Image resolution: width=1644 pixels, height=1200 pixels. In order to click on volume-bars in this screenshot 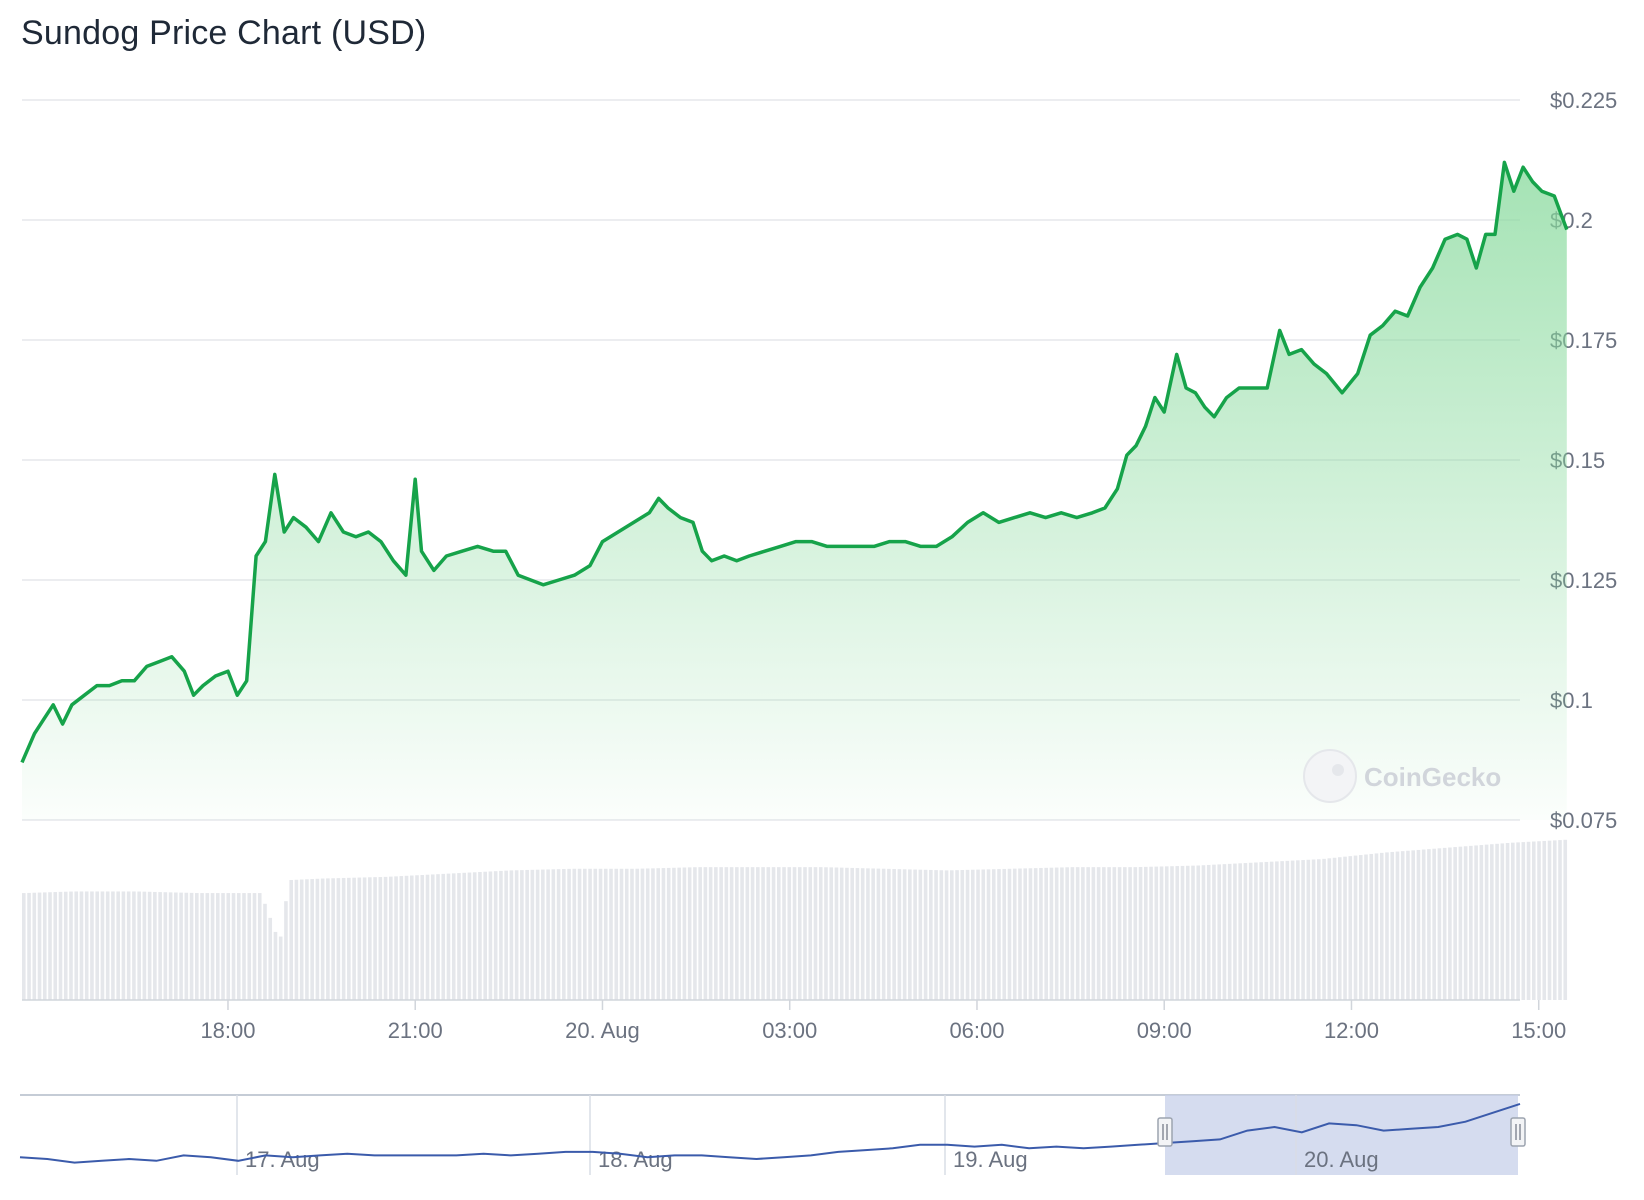, I will do `click(795, 920)`.